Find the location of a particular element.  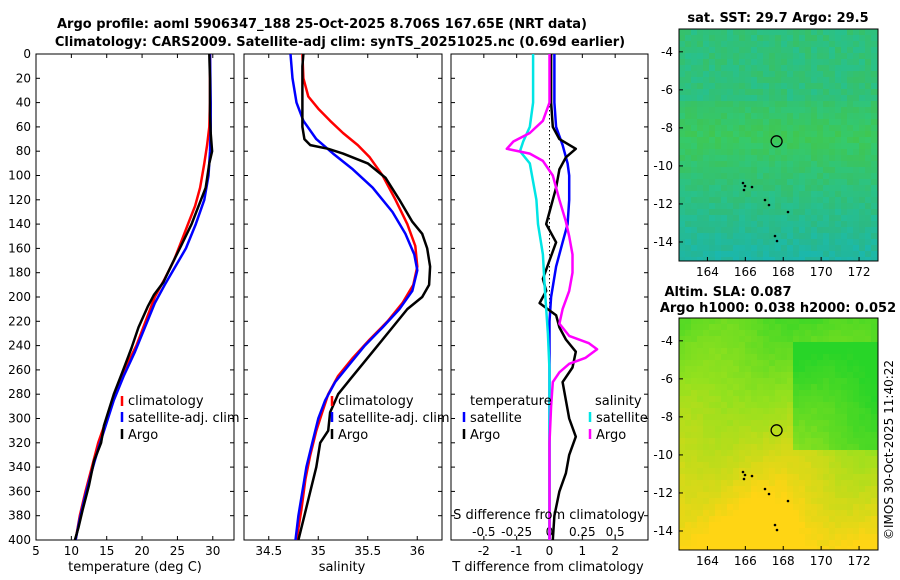

y-tick-label: 200 is located at coordinates (19, 297).